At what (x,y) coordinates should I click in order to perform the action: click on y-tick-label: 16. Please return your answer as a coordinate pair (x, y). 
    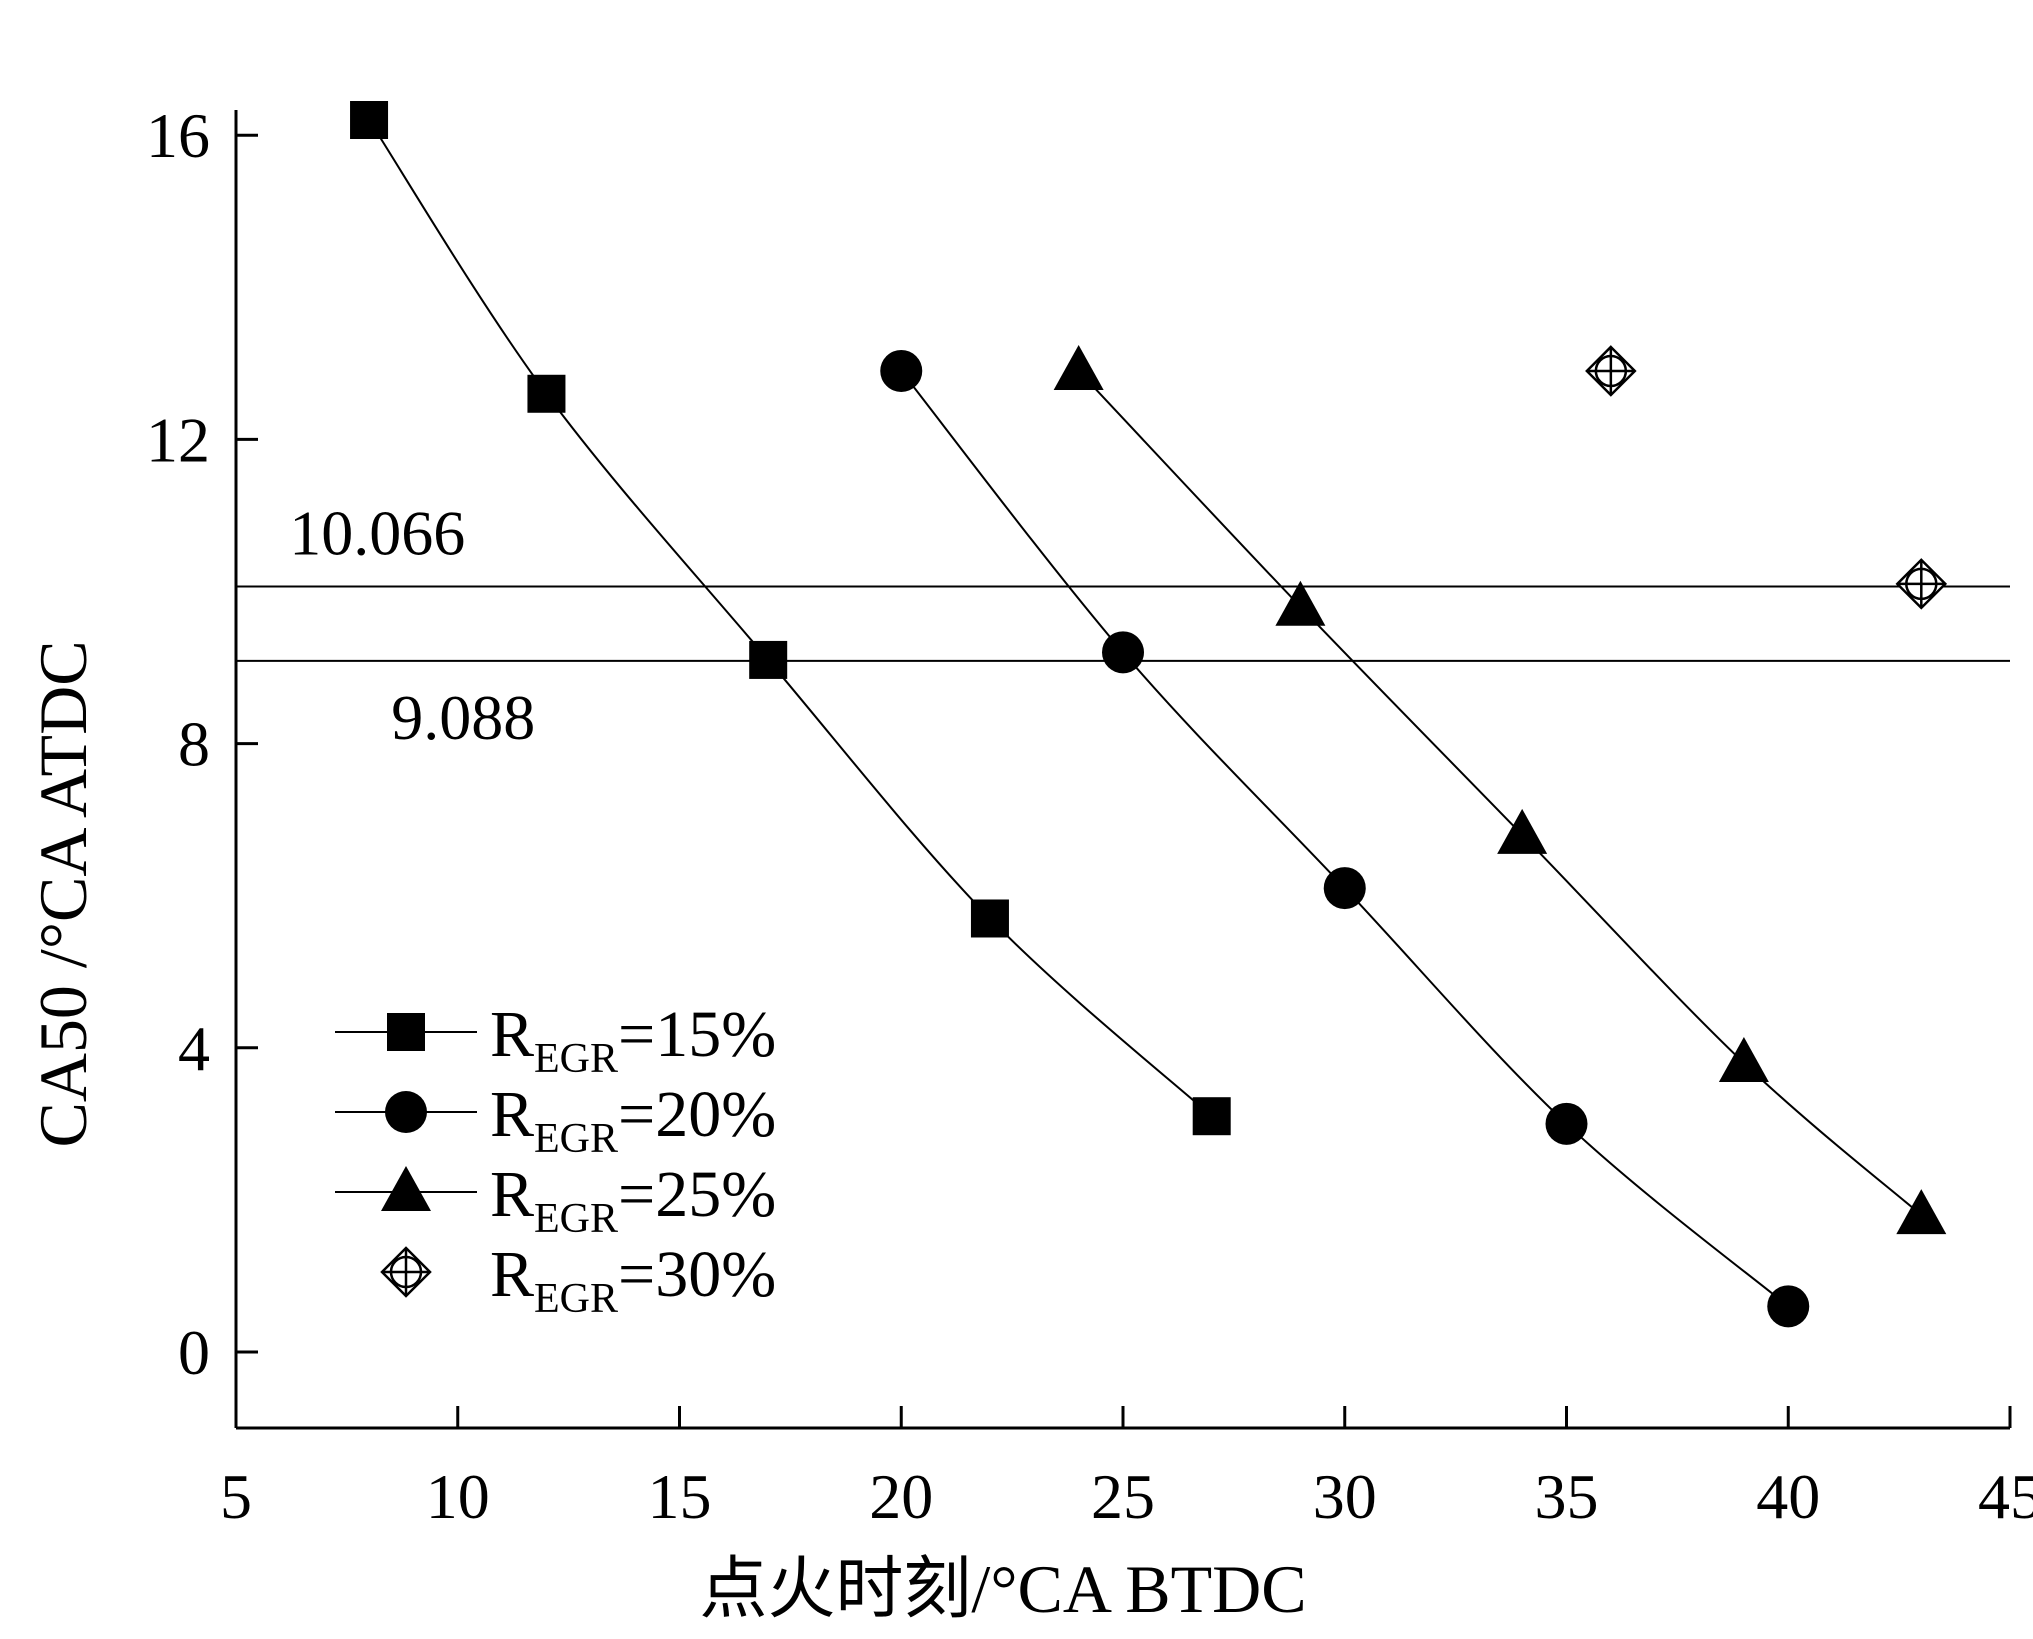
    Looking at the image, I should click on (178, 135).